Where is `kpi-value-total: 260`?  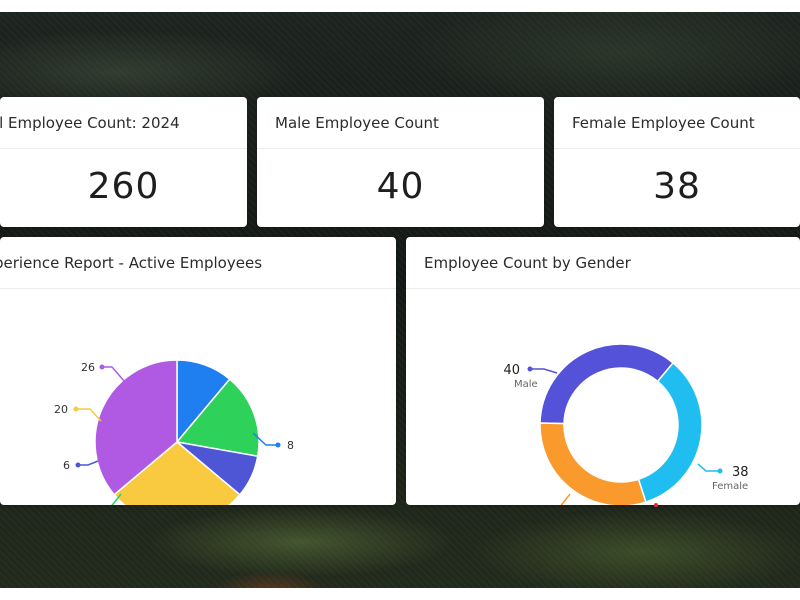 kpi-value-total: 260 is located at coordinates (123, 186).